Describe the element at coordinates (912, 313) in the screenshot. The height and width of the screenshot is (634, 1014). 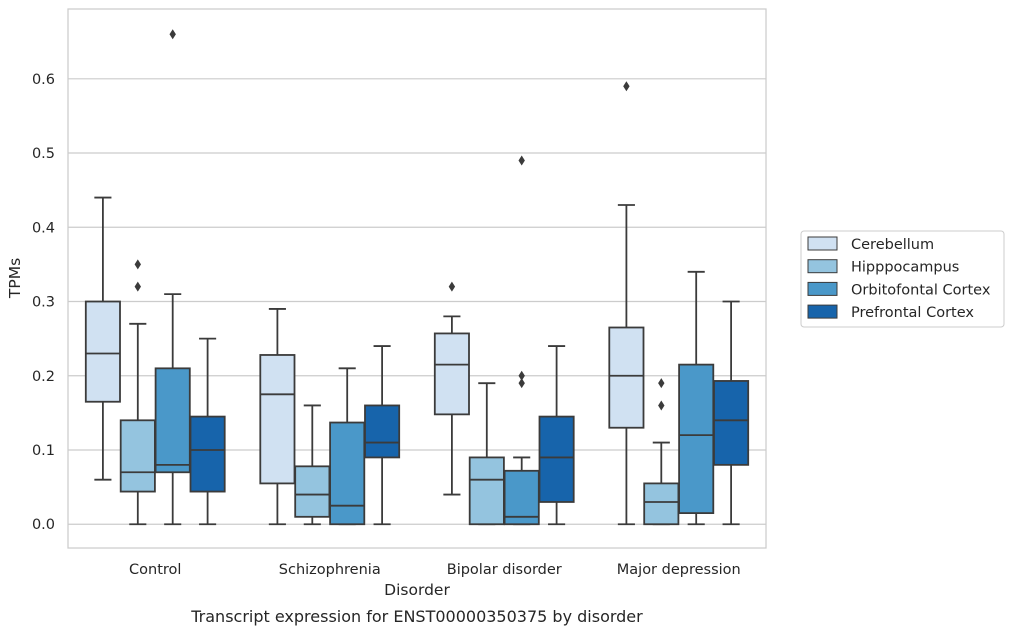
I see `legend-label: Prefrontal Cortex` at that location.